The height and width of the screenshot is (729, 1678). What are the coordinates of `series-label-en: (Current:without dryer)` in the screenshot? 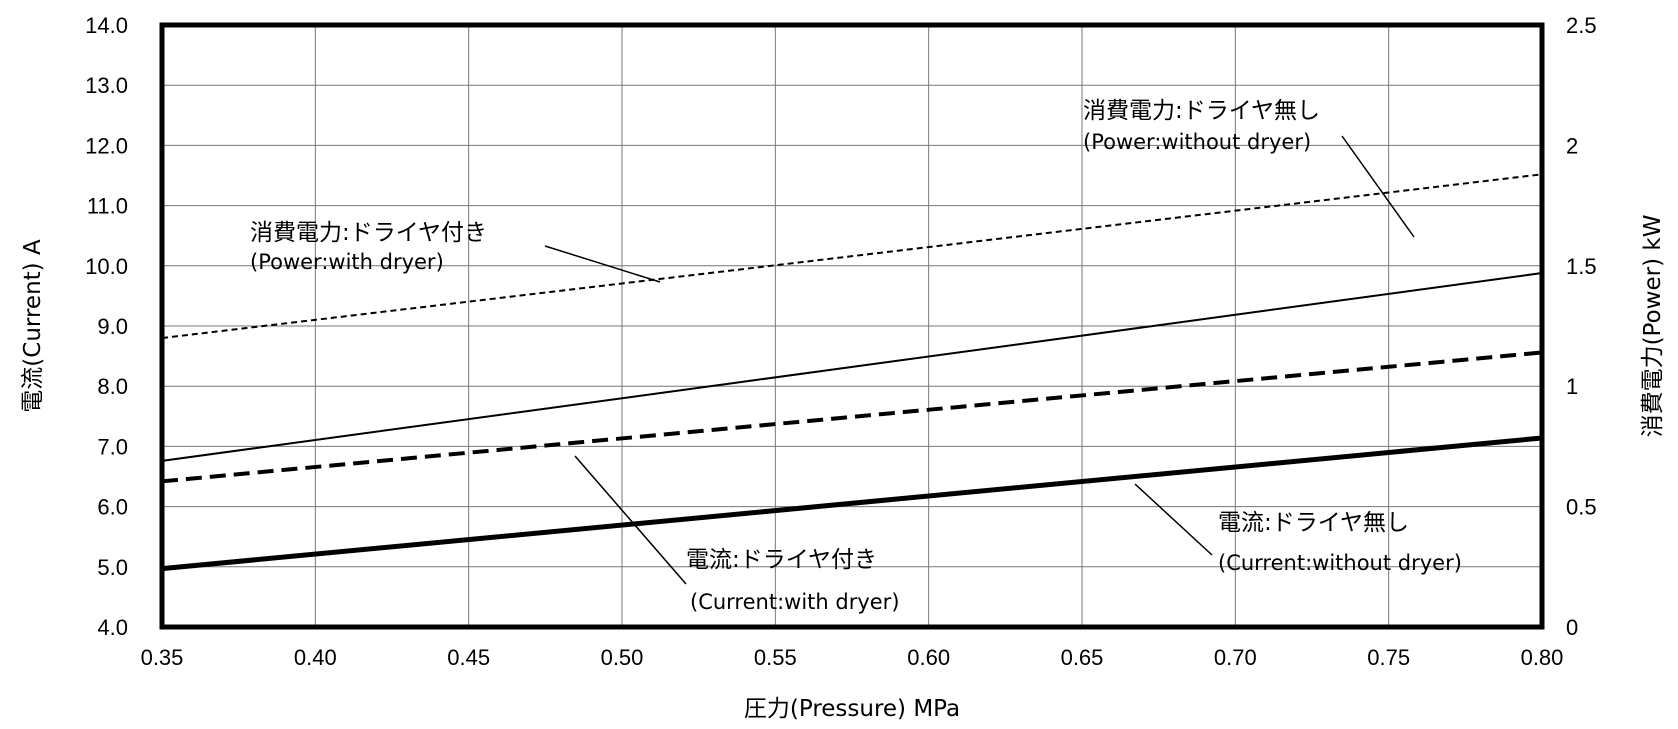 It's located at (1340, 563).